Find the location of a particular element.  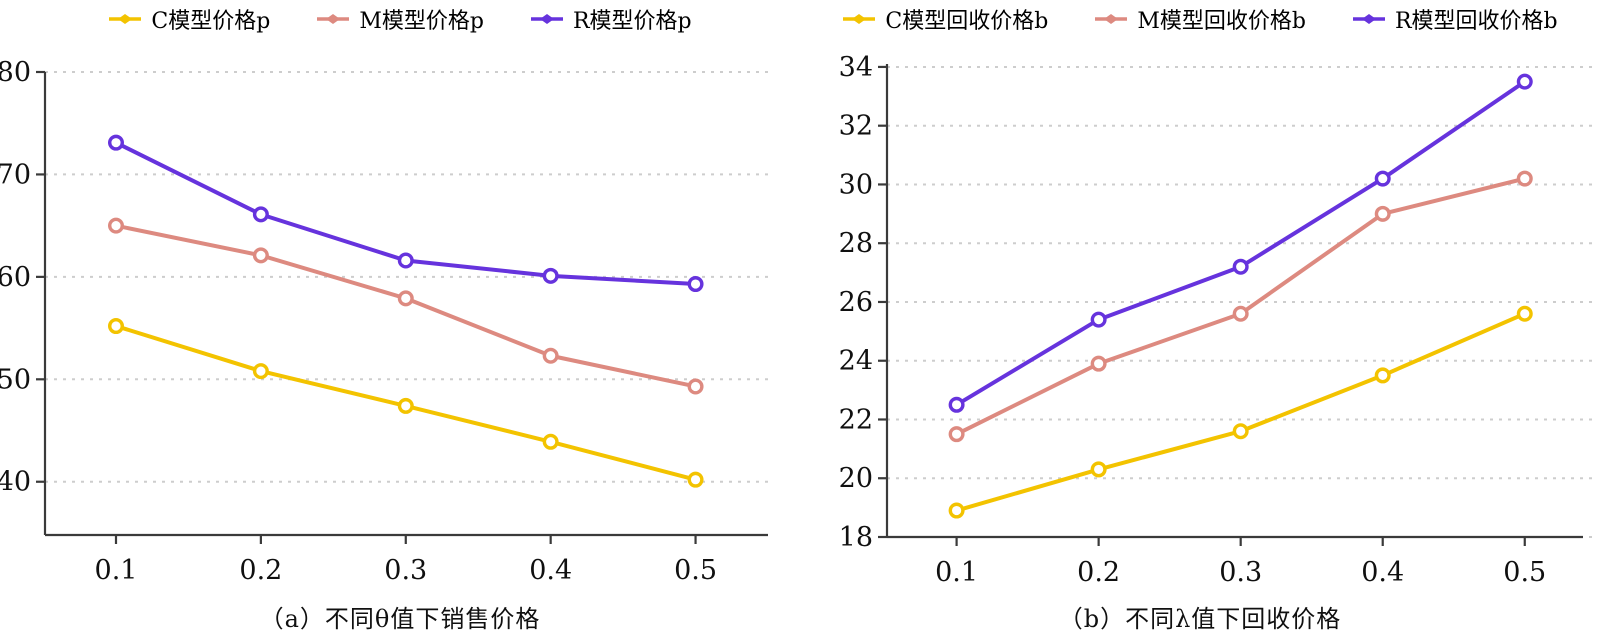

y-tick-label-chart-b: 32 is located at coordinates (856, 126).